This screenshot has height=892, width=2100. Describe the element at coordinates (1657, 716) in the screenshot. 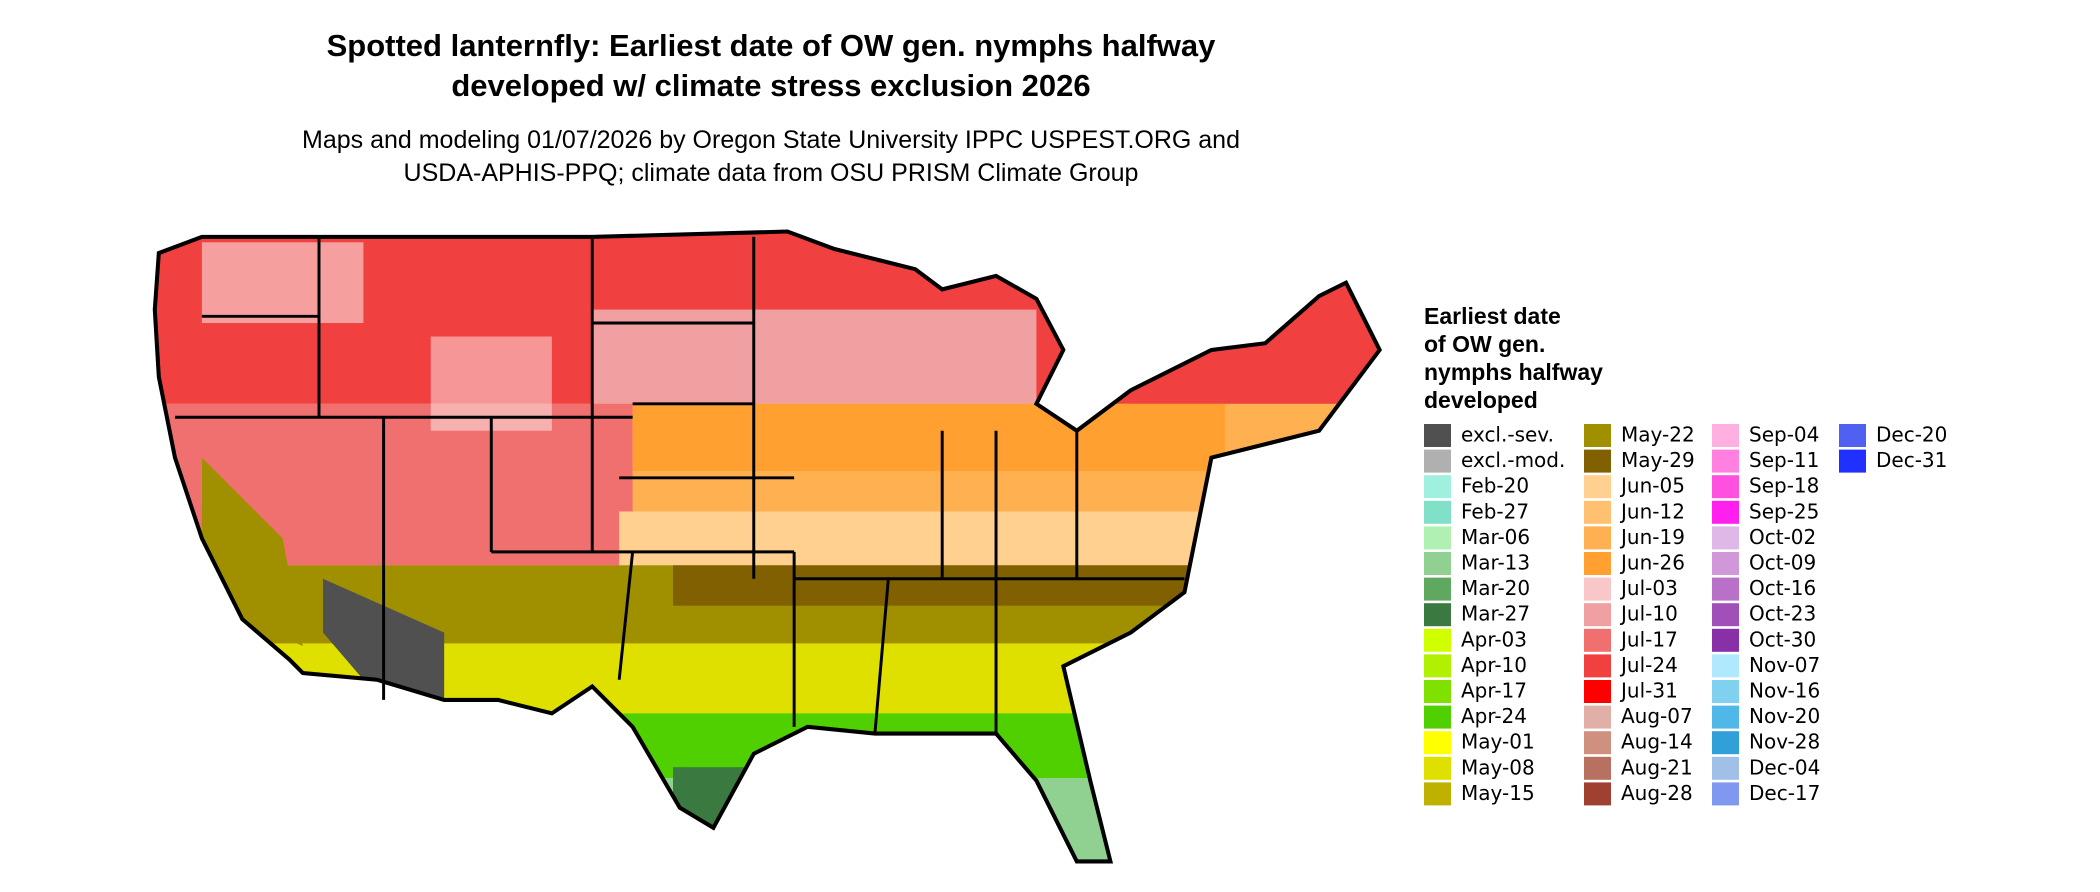

I see `legend-label: Aug-07` at that location.